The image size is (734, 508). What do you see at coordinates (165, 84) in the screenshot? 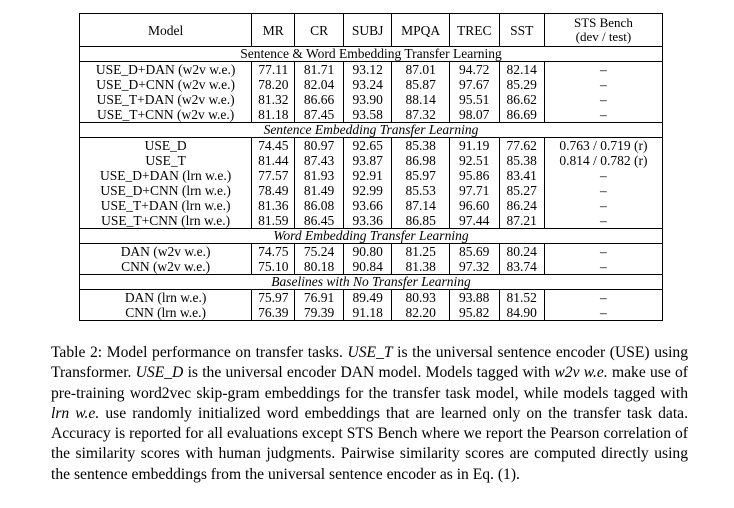
I see `cell-model: USE_D+CNN (w2v w.e.)` at bounding box center [165, 84].